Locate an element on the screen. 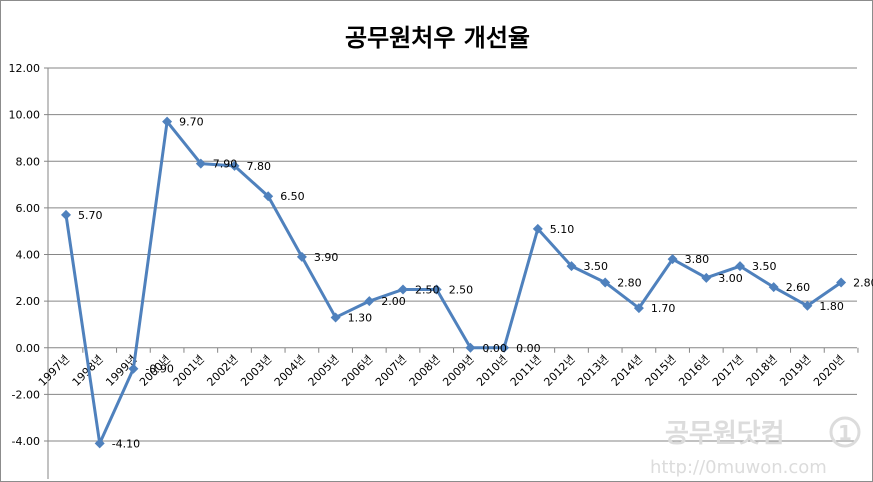 The width and height of the screenshot is (873, 482). data-label: -4.10 is located at coordinates (126, 443).